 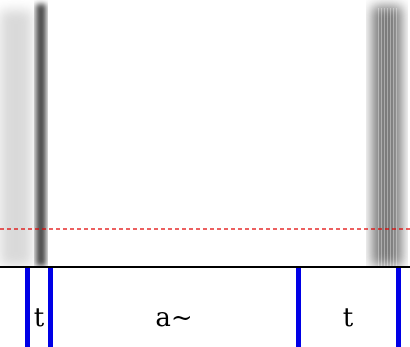 I want to click on segment-label: a~, so click(x=174, y=318).